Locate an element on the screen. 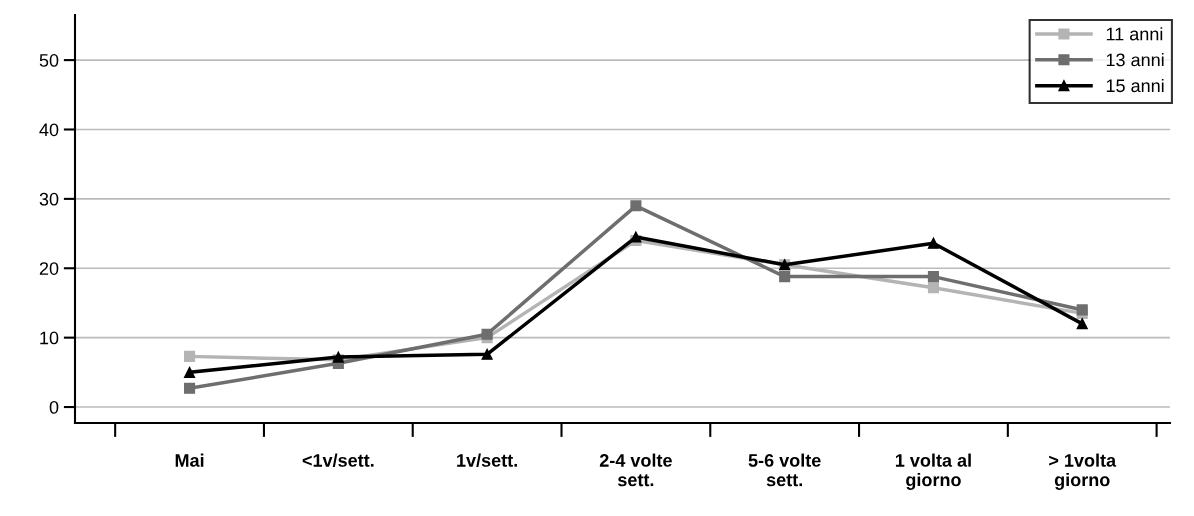 The width and height of the screenshot is (1194, 516). y-tick-label: 50 is located at coordinates (49, 60).